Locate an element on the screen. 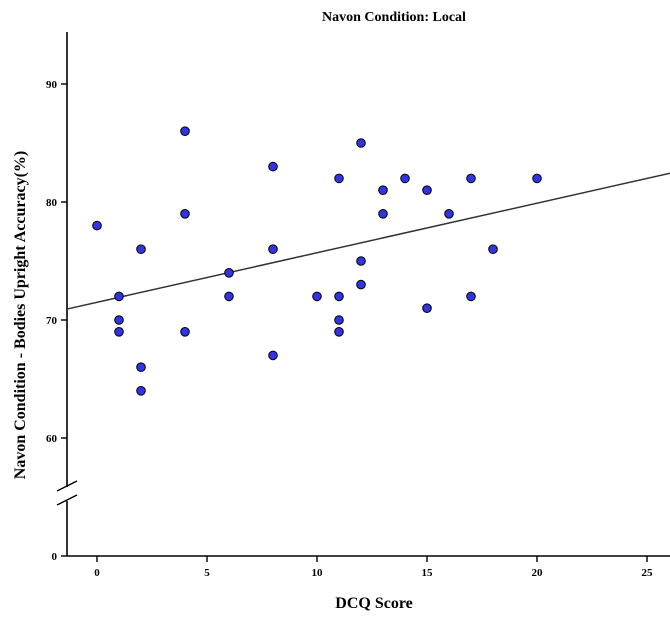 The image size is (670, 618). x-axis-label: DCQ Score is located at coordinates (373, 603).